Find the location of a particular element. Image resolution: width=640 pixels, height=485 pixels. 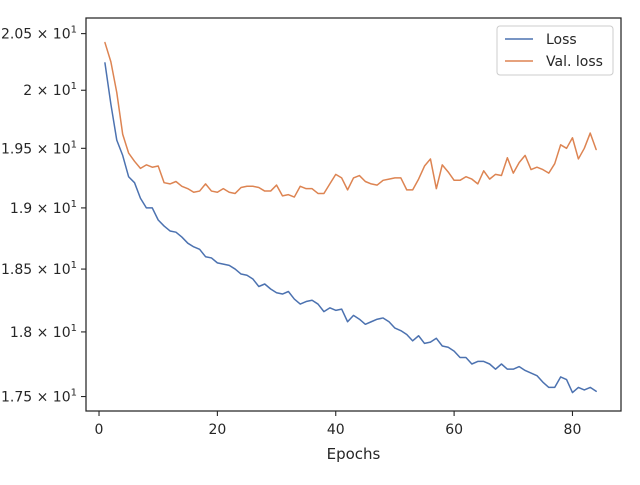

y-tick-label: 1.95 × 10¹ is located at coordinates (39, 148).